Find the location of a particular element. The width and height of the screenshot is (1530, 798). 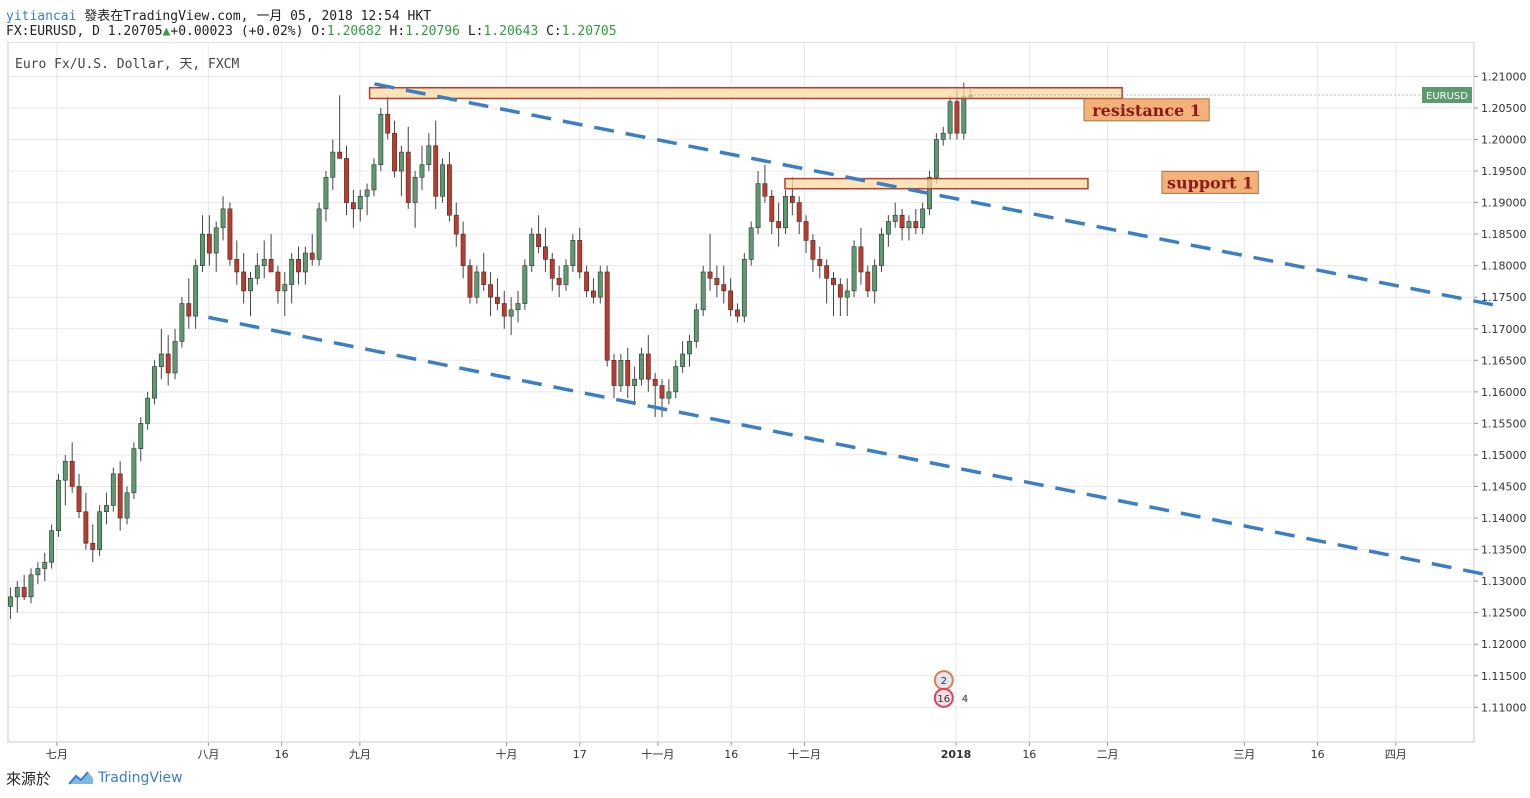

event-badge-count: 16 is located at coordinates (943, 699).